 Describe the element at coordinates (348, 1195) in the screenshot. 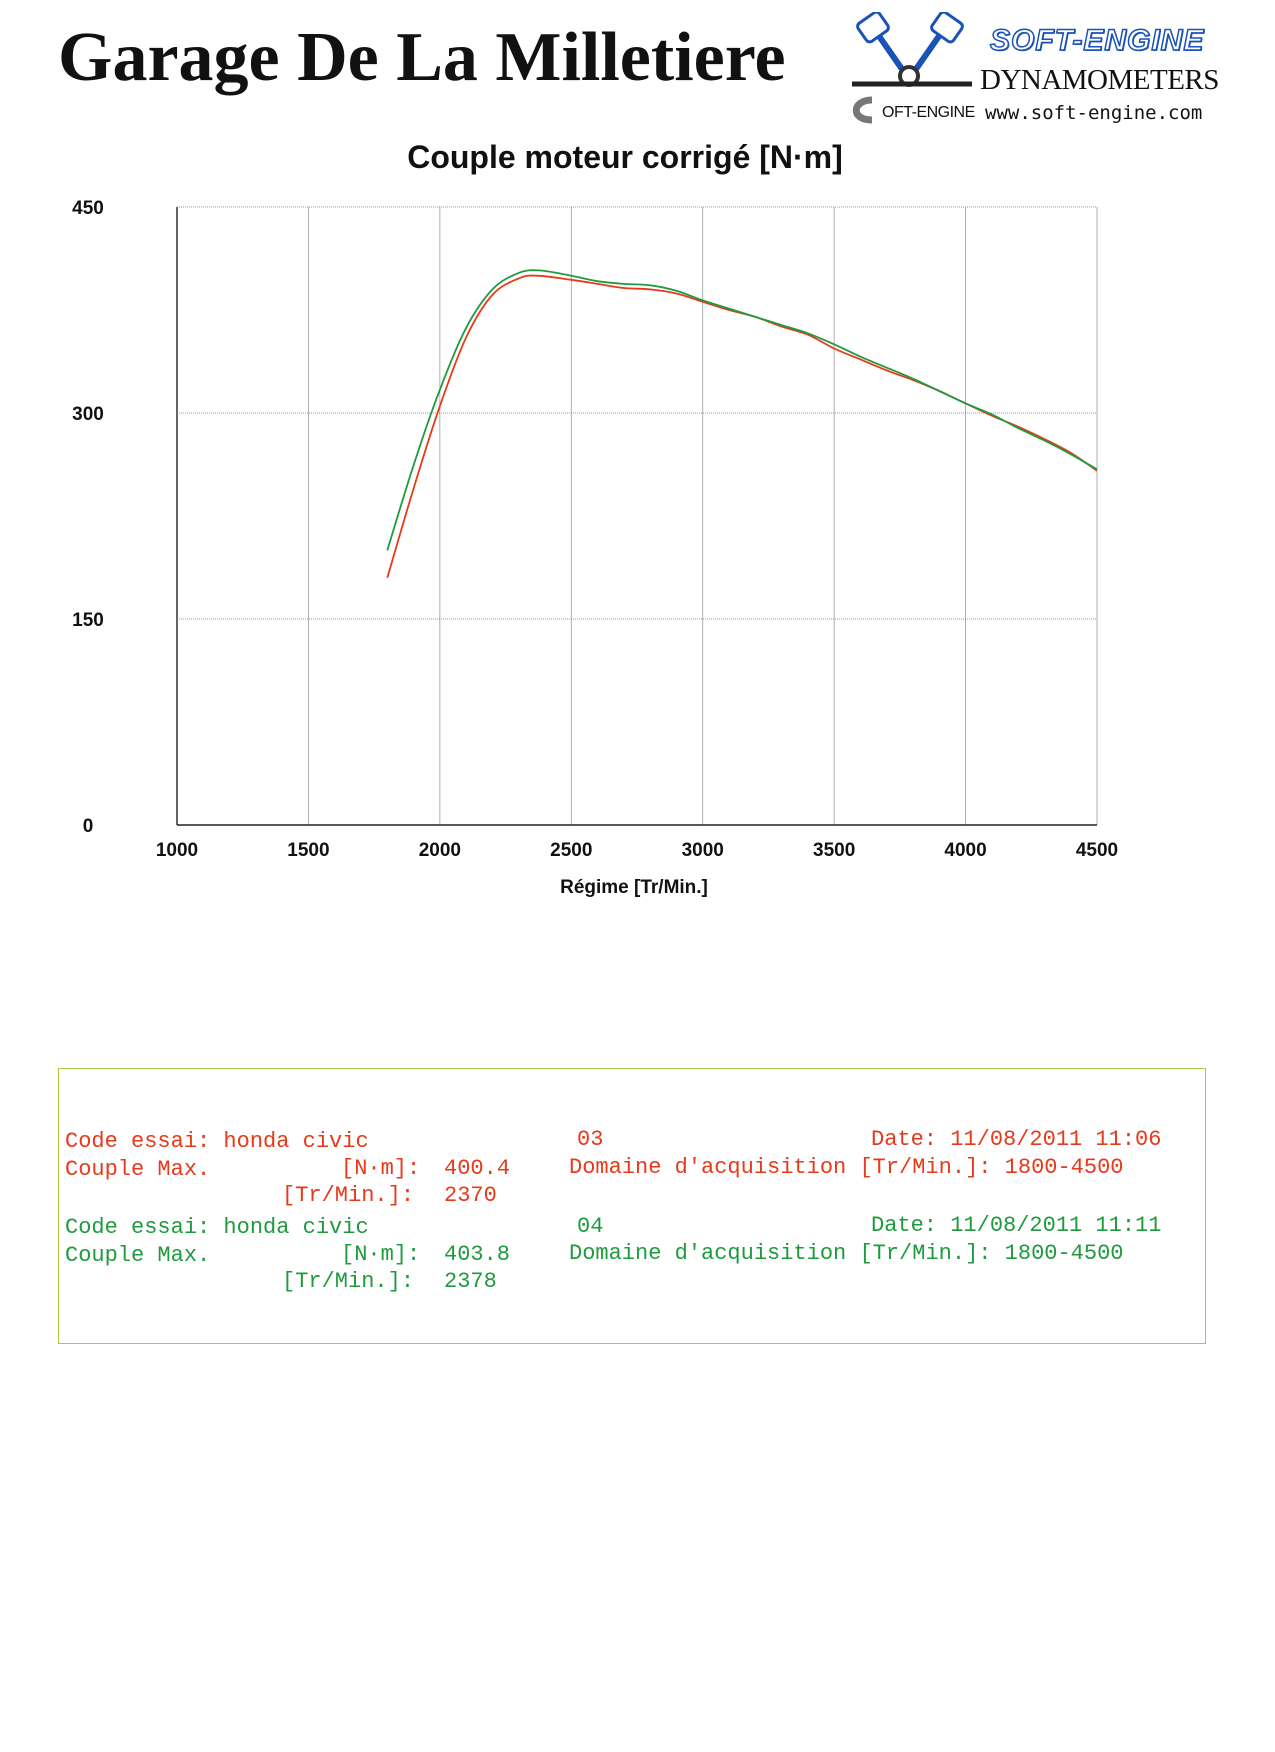

I see `run1-rpm-unit: [Tr/Min.]:` at that location.